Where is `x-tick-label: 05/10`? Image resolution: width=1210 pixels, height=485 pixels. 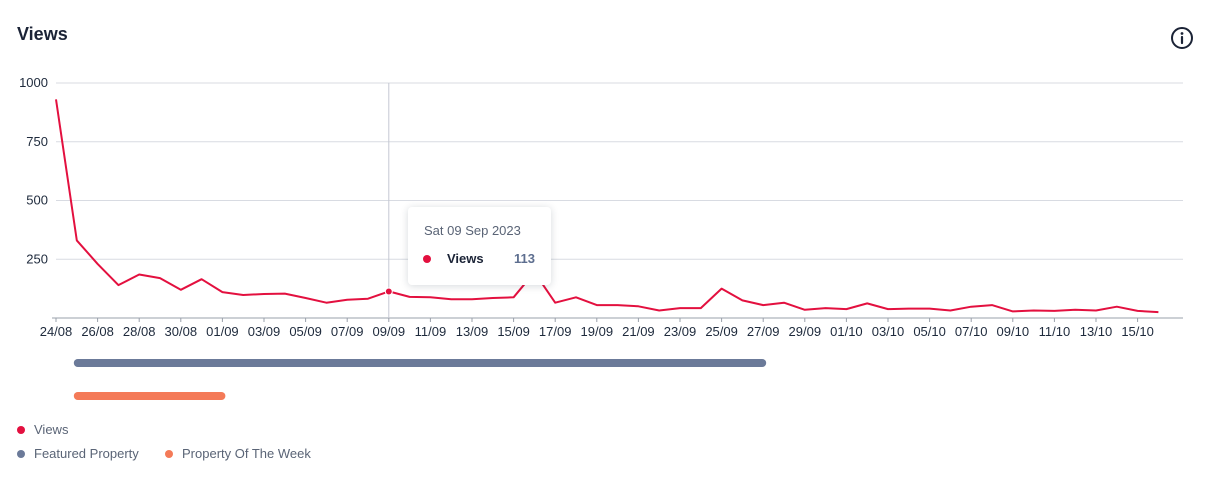 x-tick-label: 05/10 is located at coordinates (929, 331).